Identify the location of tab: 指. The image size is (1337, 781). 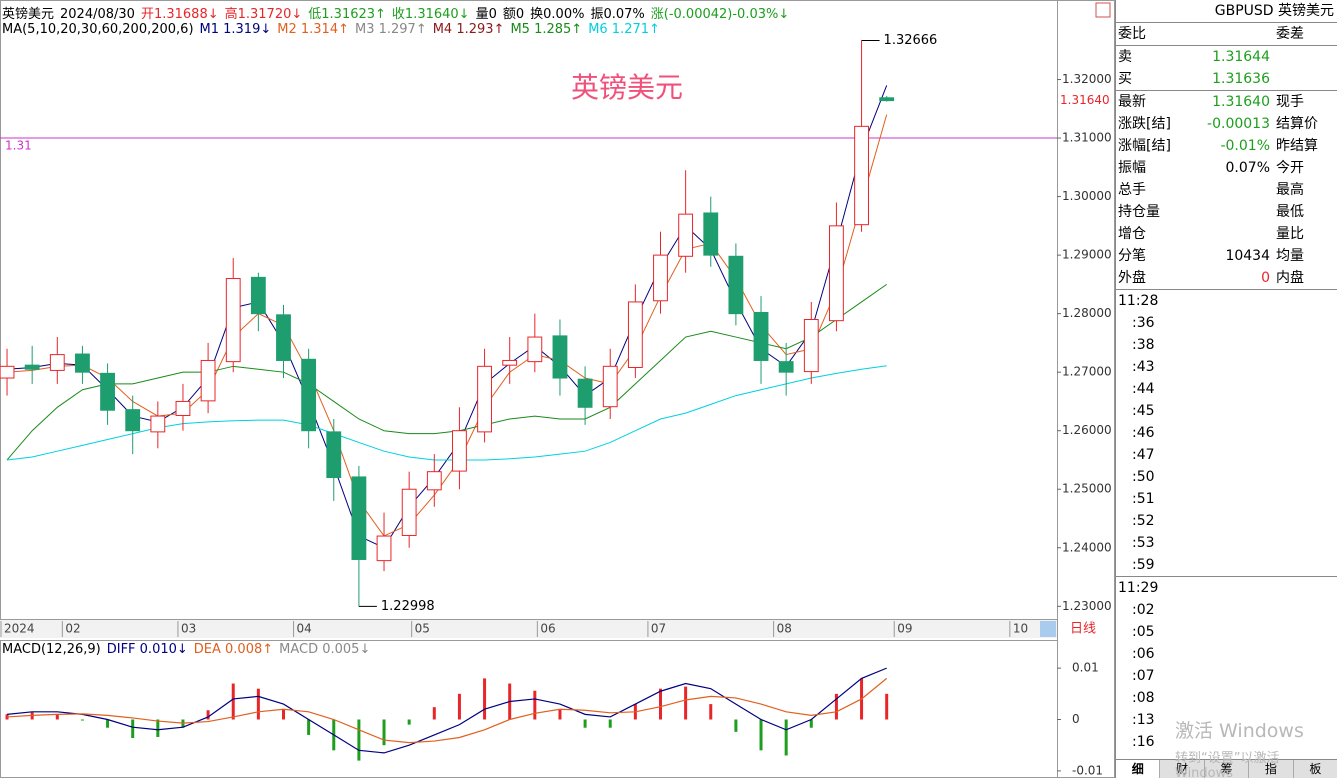
(1271, 769).